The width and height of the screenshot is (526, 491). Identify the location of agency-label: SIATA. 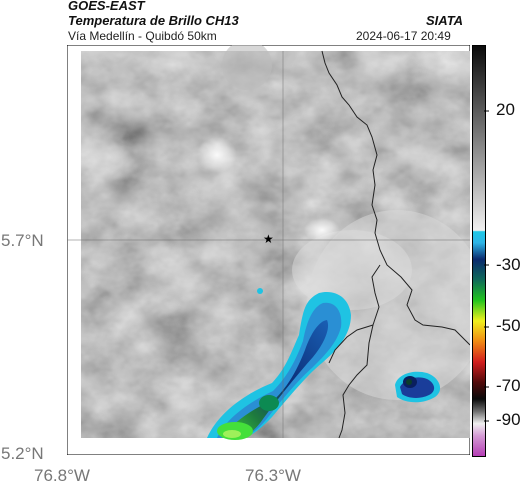
(445, 20).